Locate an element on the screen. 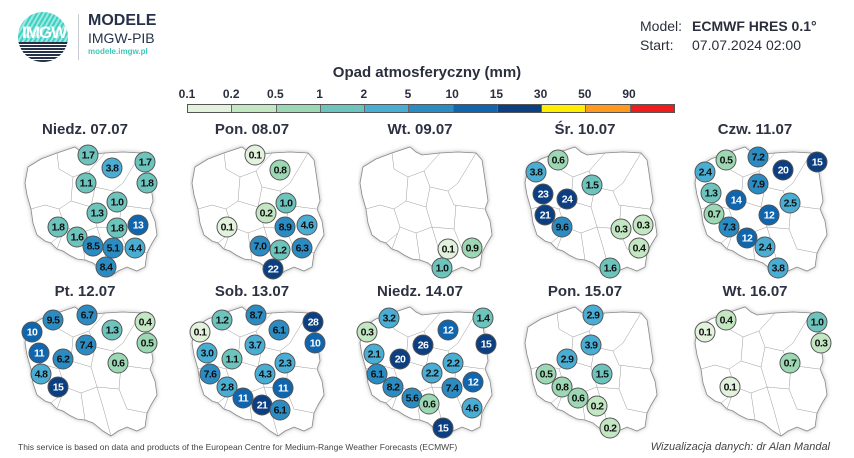  precip-bubble: 1.6 is located at coordinates (77, 237).